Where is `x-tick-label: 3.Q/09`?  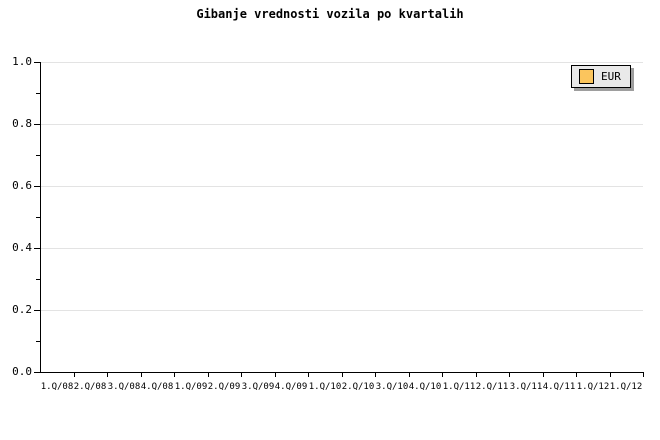 x-tick-label: 3.Q/09 is located at coordinates (258, 387).